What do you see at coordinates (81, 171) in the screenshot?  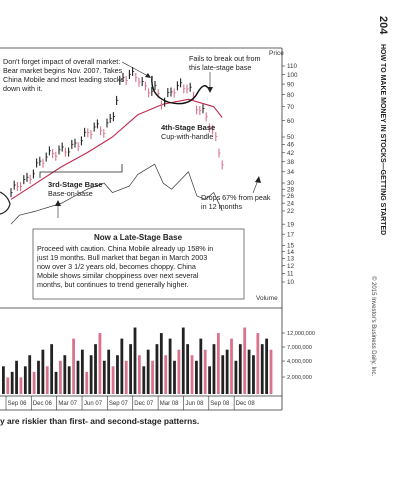 I see `third-stage-bracket` at bounding box center [81, 171].